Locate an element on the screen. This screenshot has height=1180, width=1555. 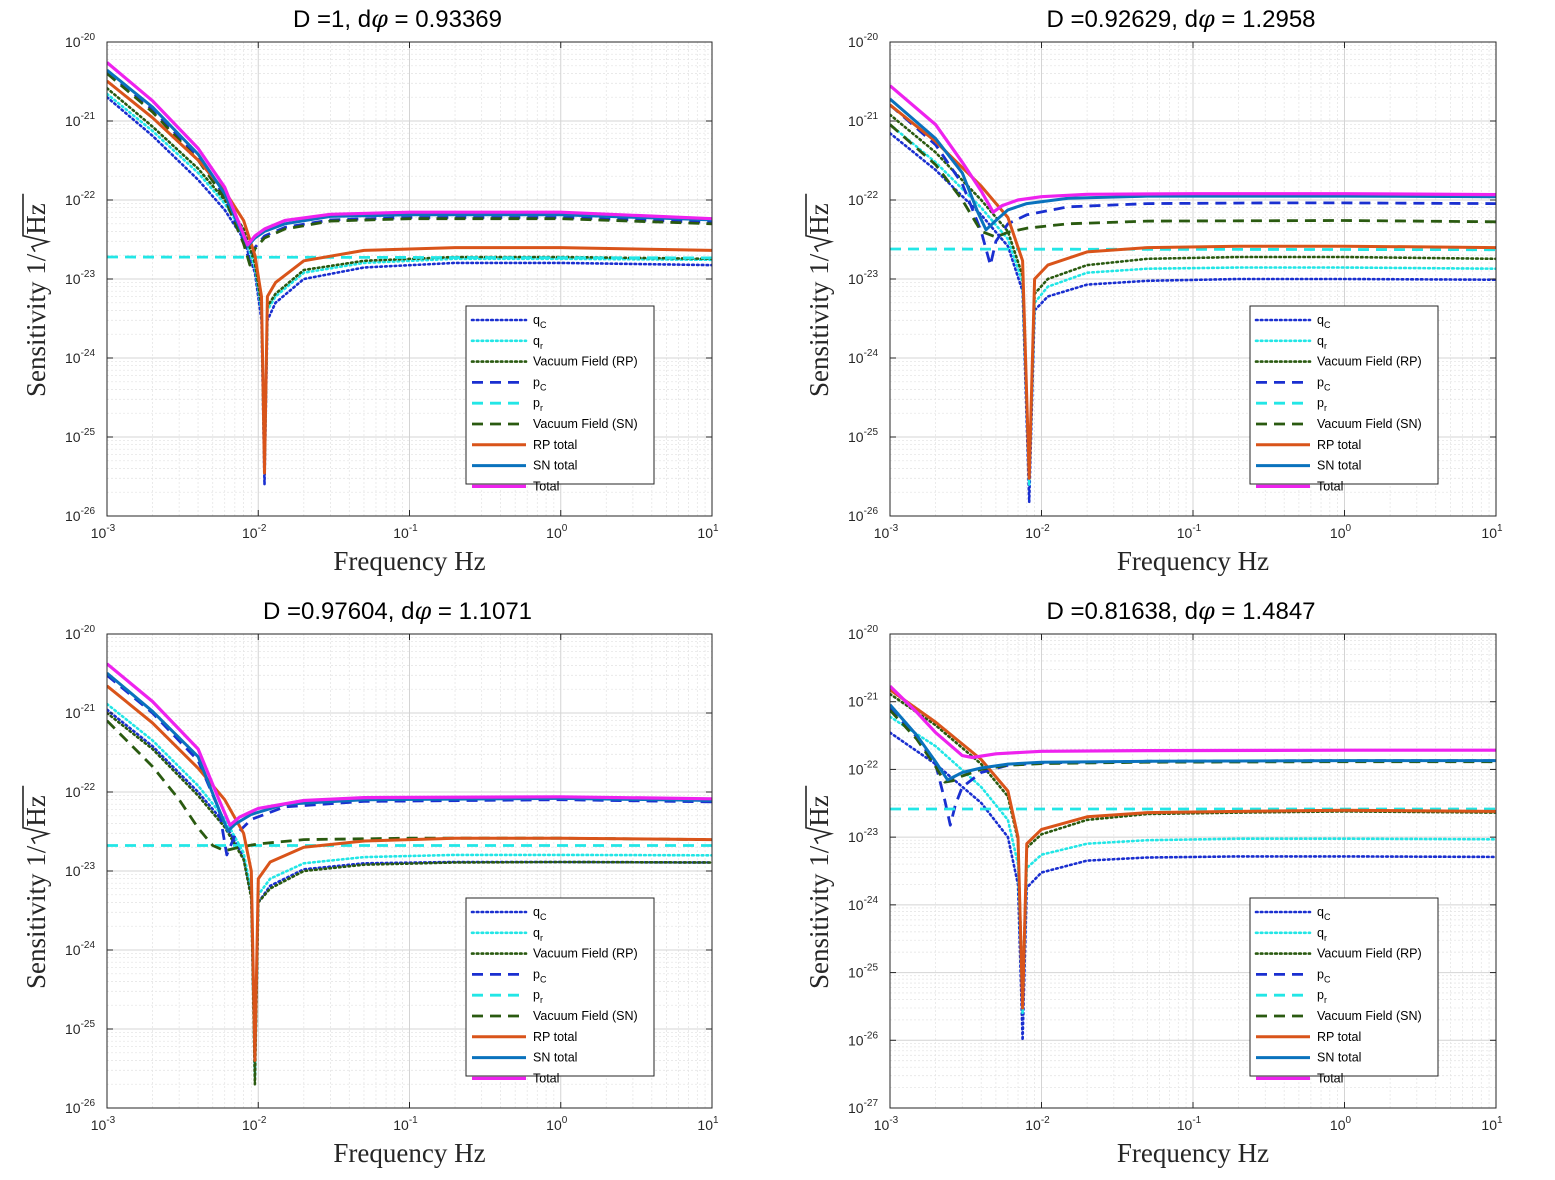
legend-label: q is located at coordinates (1320, 320).